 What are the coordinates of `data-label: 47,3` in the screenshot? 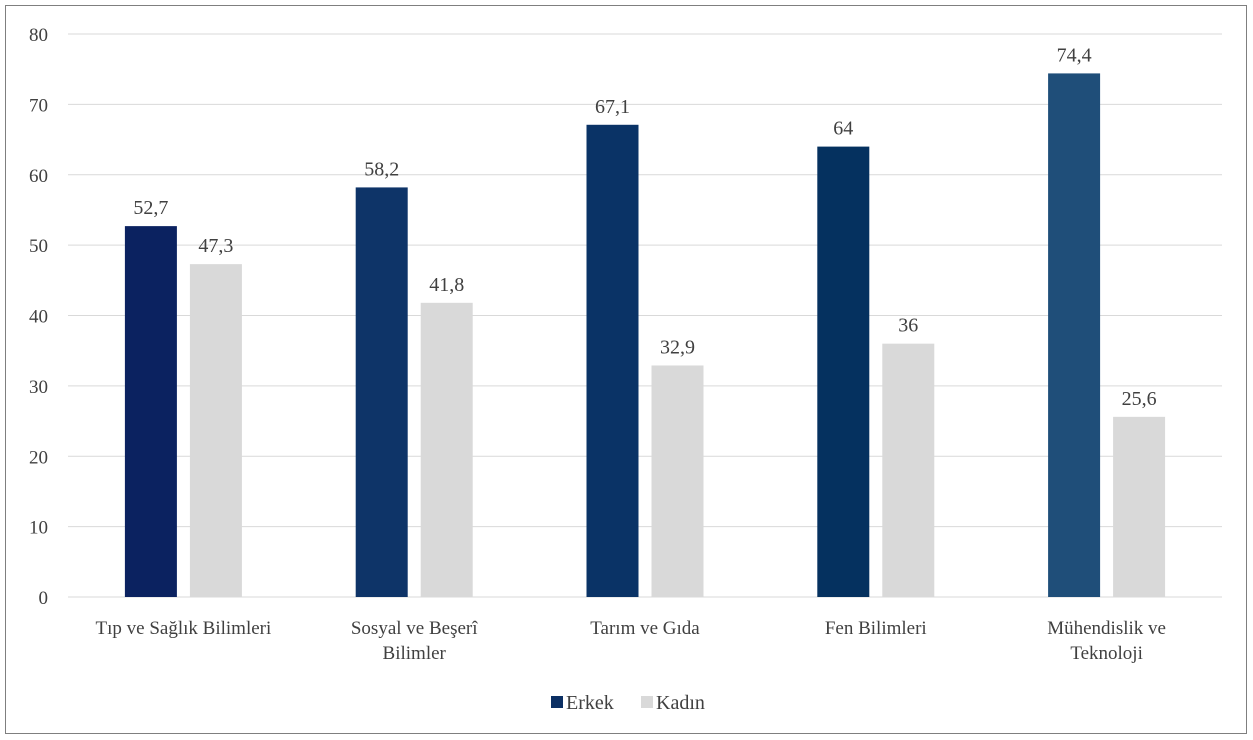 It's located at (215, 246).